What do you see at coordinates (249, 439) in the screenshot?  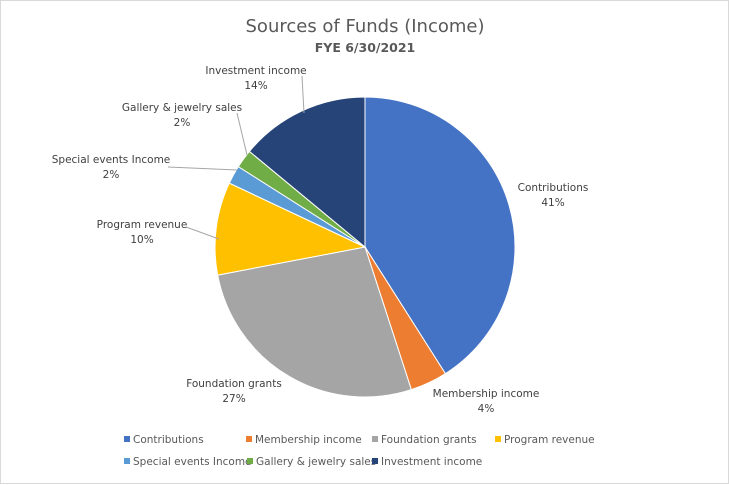 I see `legend-swatch-membership-income` at bounding box center [249, 439].